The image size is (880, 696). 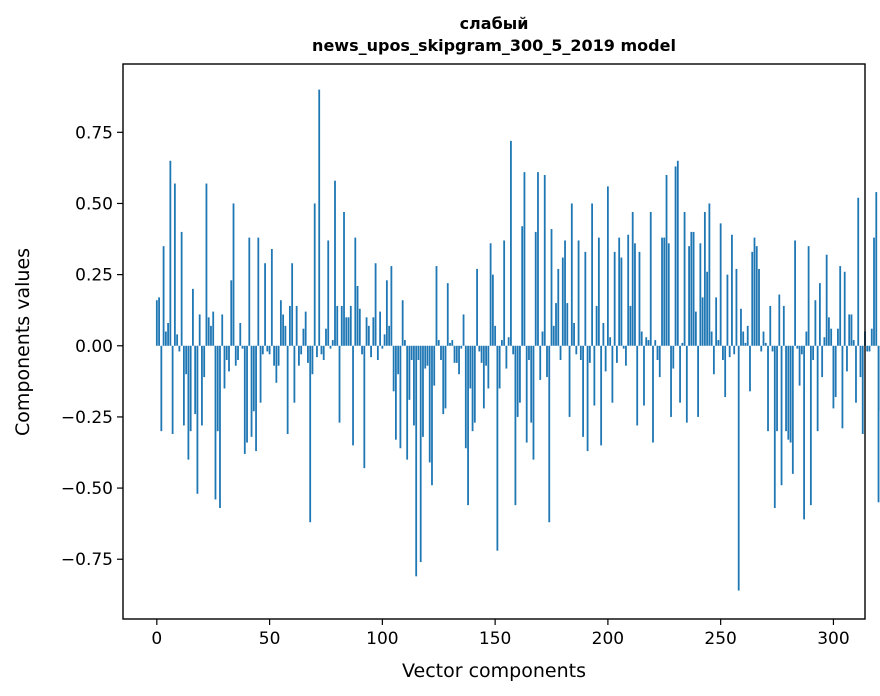 I want to click on y-axis-label: Components values, so click(x=23, y=342).